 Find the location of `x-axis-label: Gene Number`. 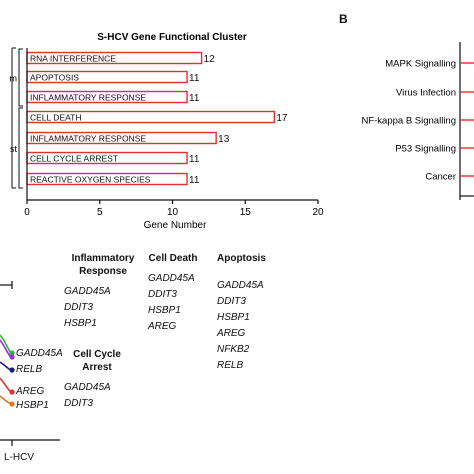

x-axis-label: Gene Number is located at coordinates (175, 225).